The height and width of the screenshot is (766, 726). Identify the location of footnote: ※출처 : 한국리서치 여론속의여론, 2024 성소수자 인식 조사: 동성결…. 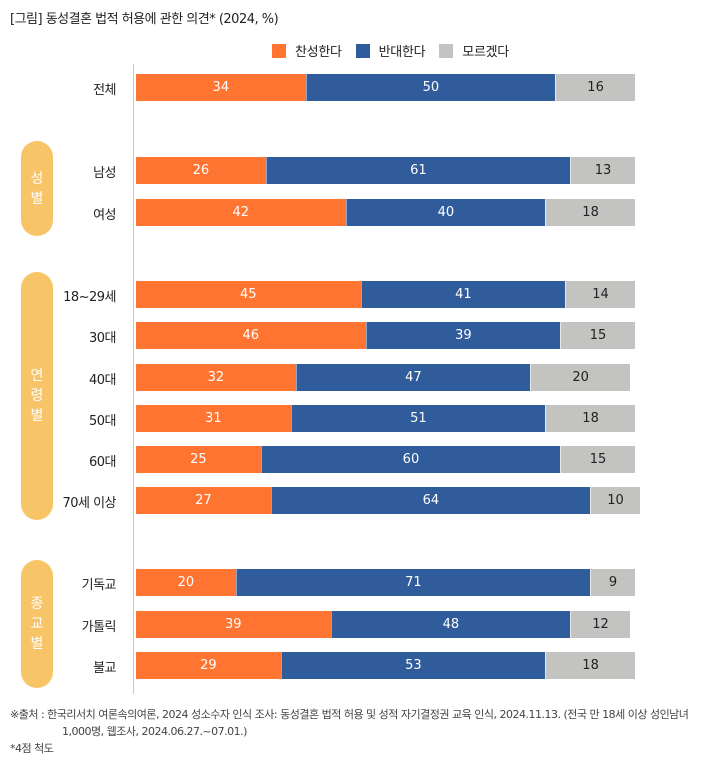
(349, 731).